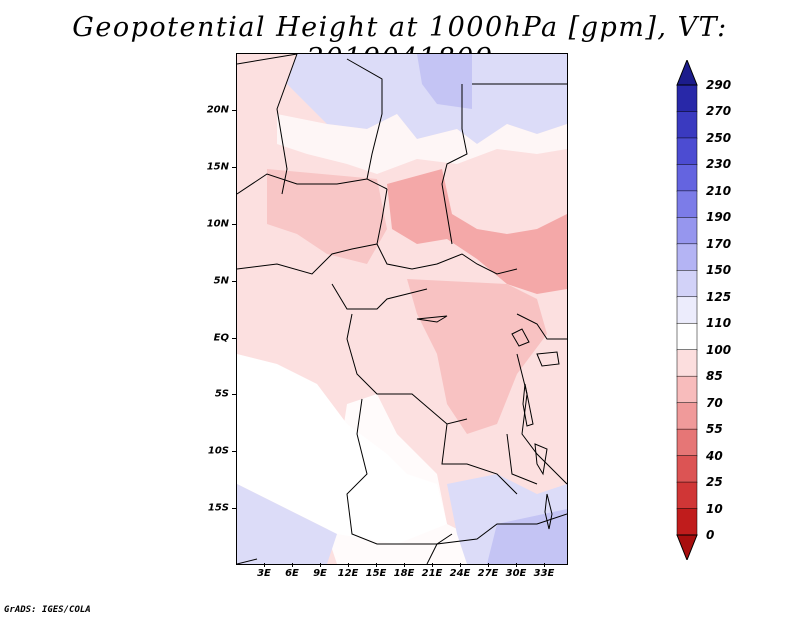 Image resolution: width=800 pixels, height=618 pixels. What do you see at coordinates (348, 573) in the screenshot?
I see `x-tick-label: 12E` at bounding box center [348, 573].